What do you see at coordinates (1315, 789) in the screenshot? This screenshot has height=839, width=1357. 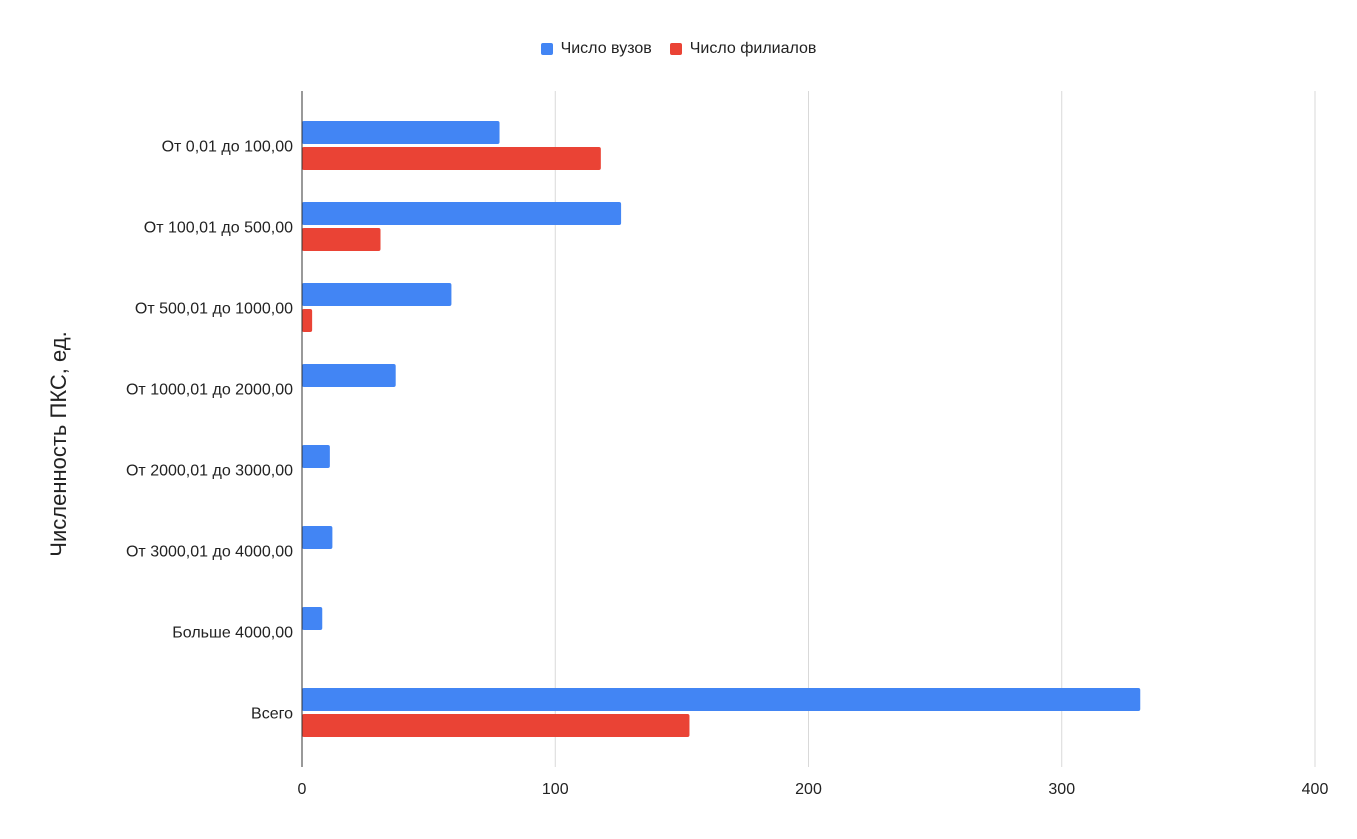 I see `x-tick-label: 400` at bounding box center [1315, 789].